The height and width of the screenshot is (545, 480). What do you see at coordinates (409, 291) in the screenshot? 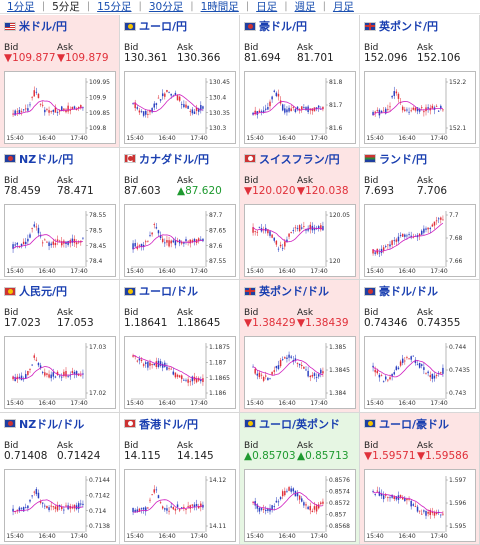
I see `pair-title: 豪ドル/ドル` at bounding box center [409, 291].